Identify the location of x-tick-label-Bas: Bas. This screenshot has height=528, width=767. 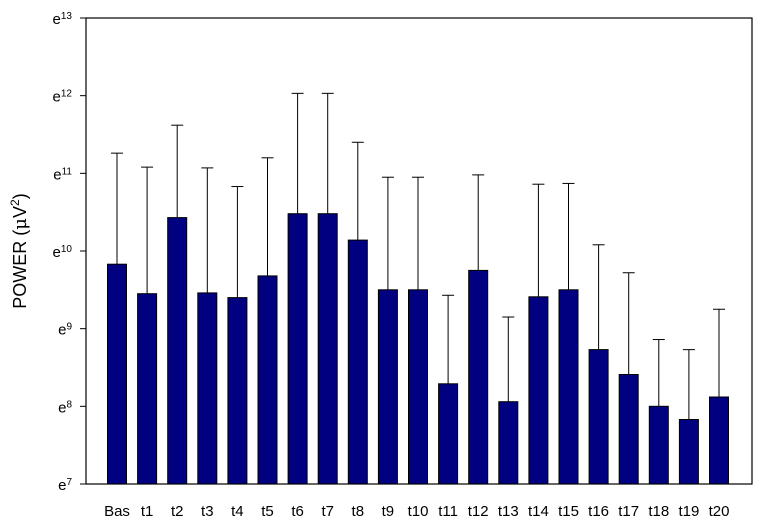
(117, 511).